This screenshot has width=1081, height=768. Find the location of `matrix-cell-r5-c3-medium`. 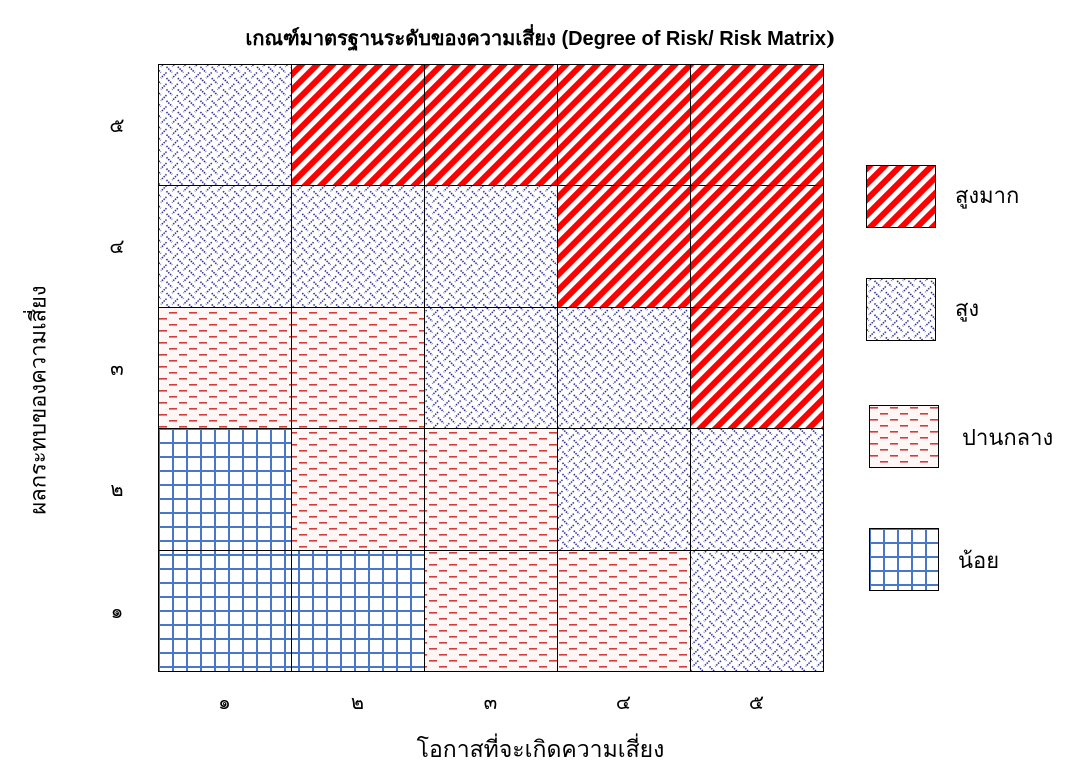

matrix-cell-r5-c3-medium is located at coordinates (490, 610).